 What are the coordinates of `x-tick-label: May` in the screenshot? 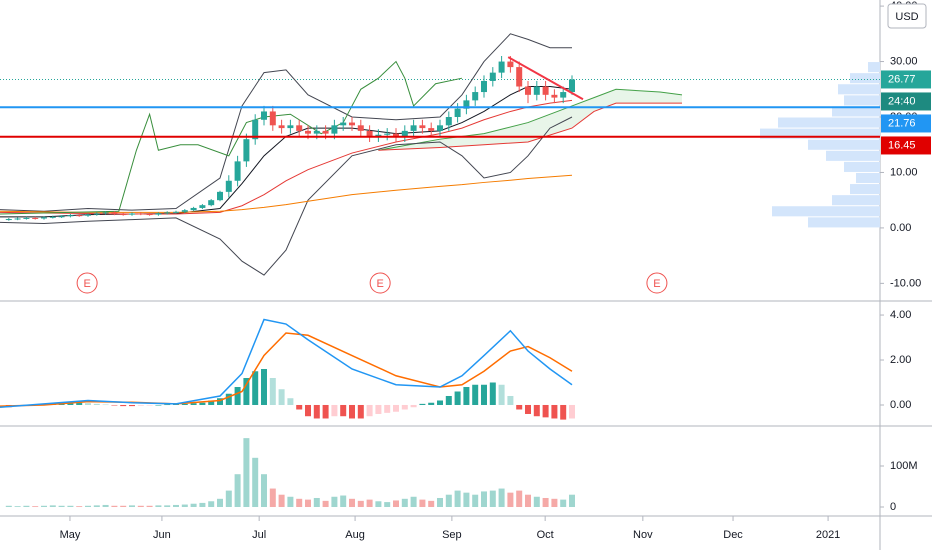 It's located at (70, 535).